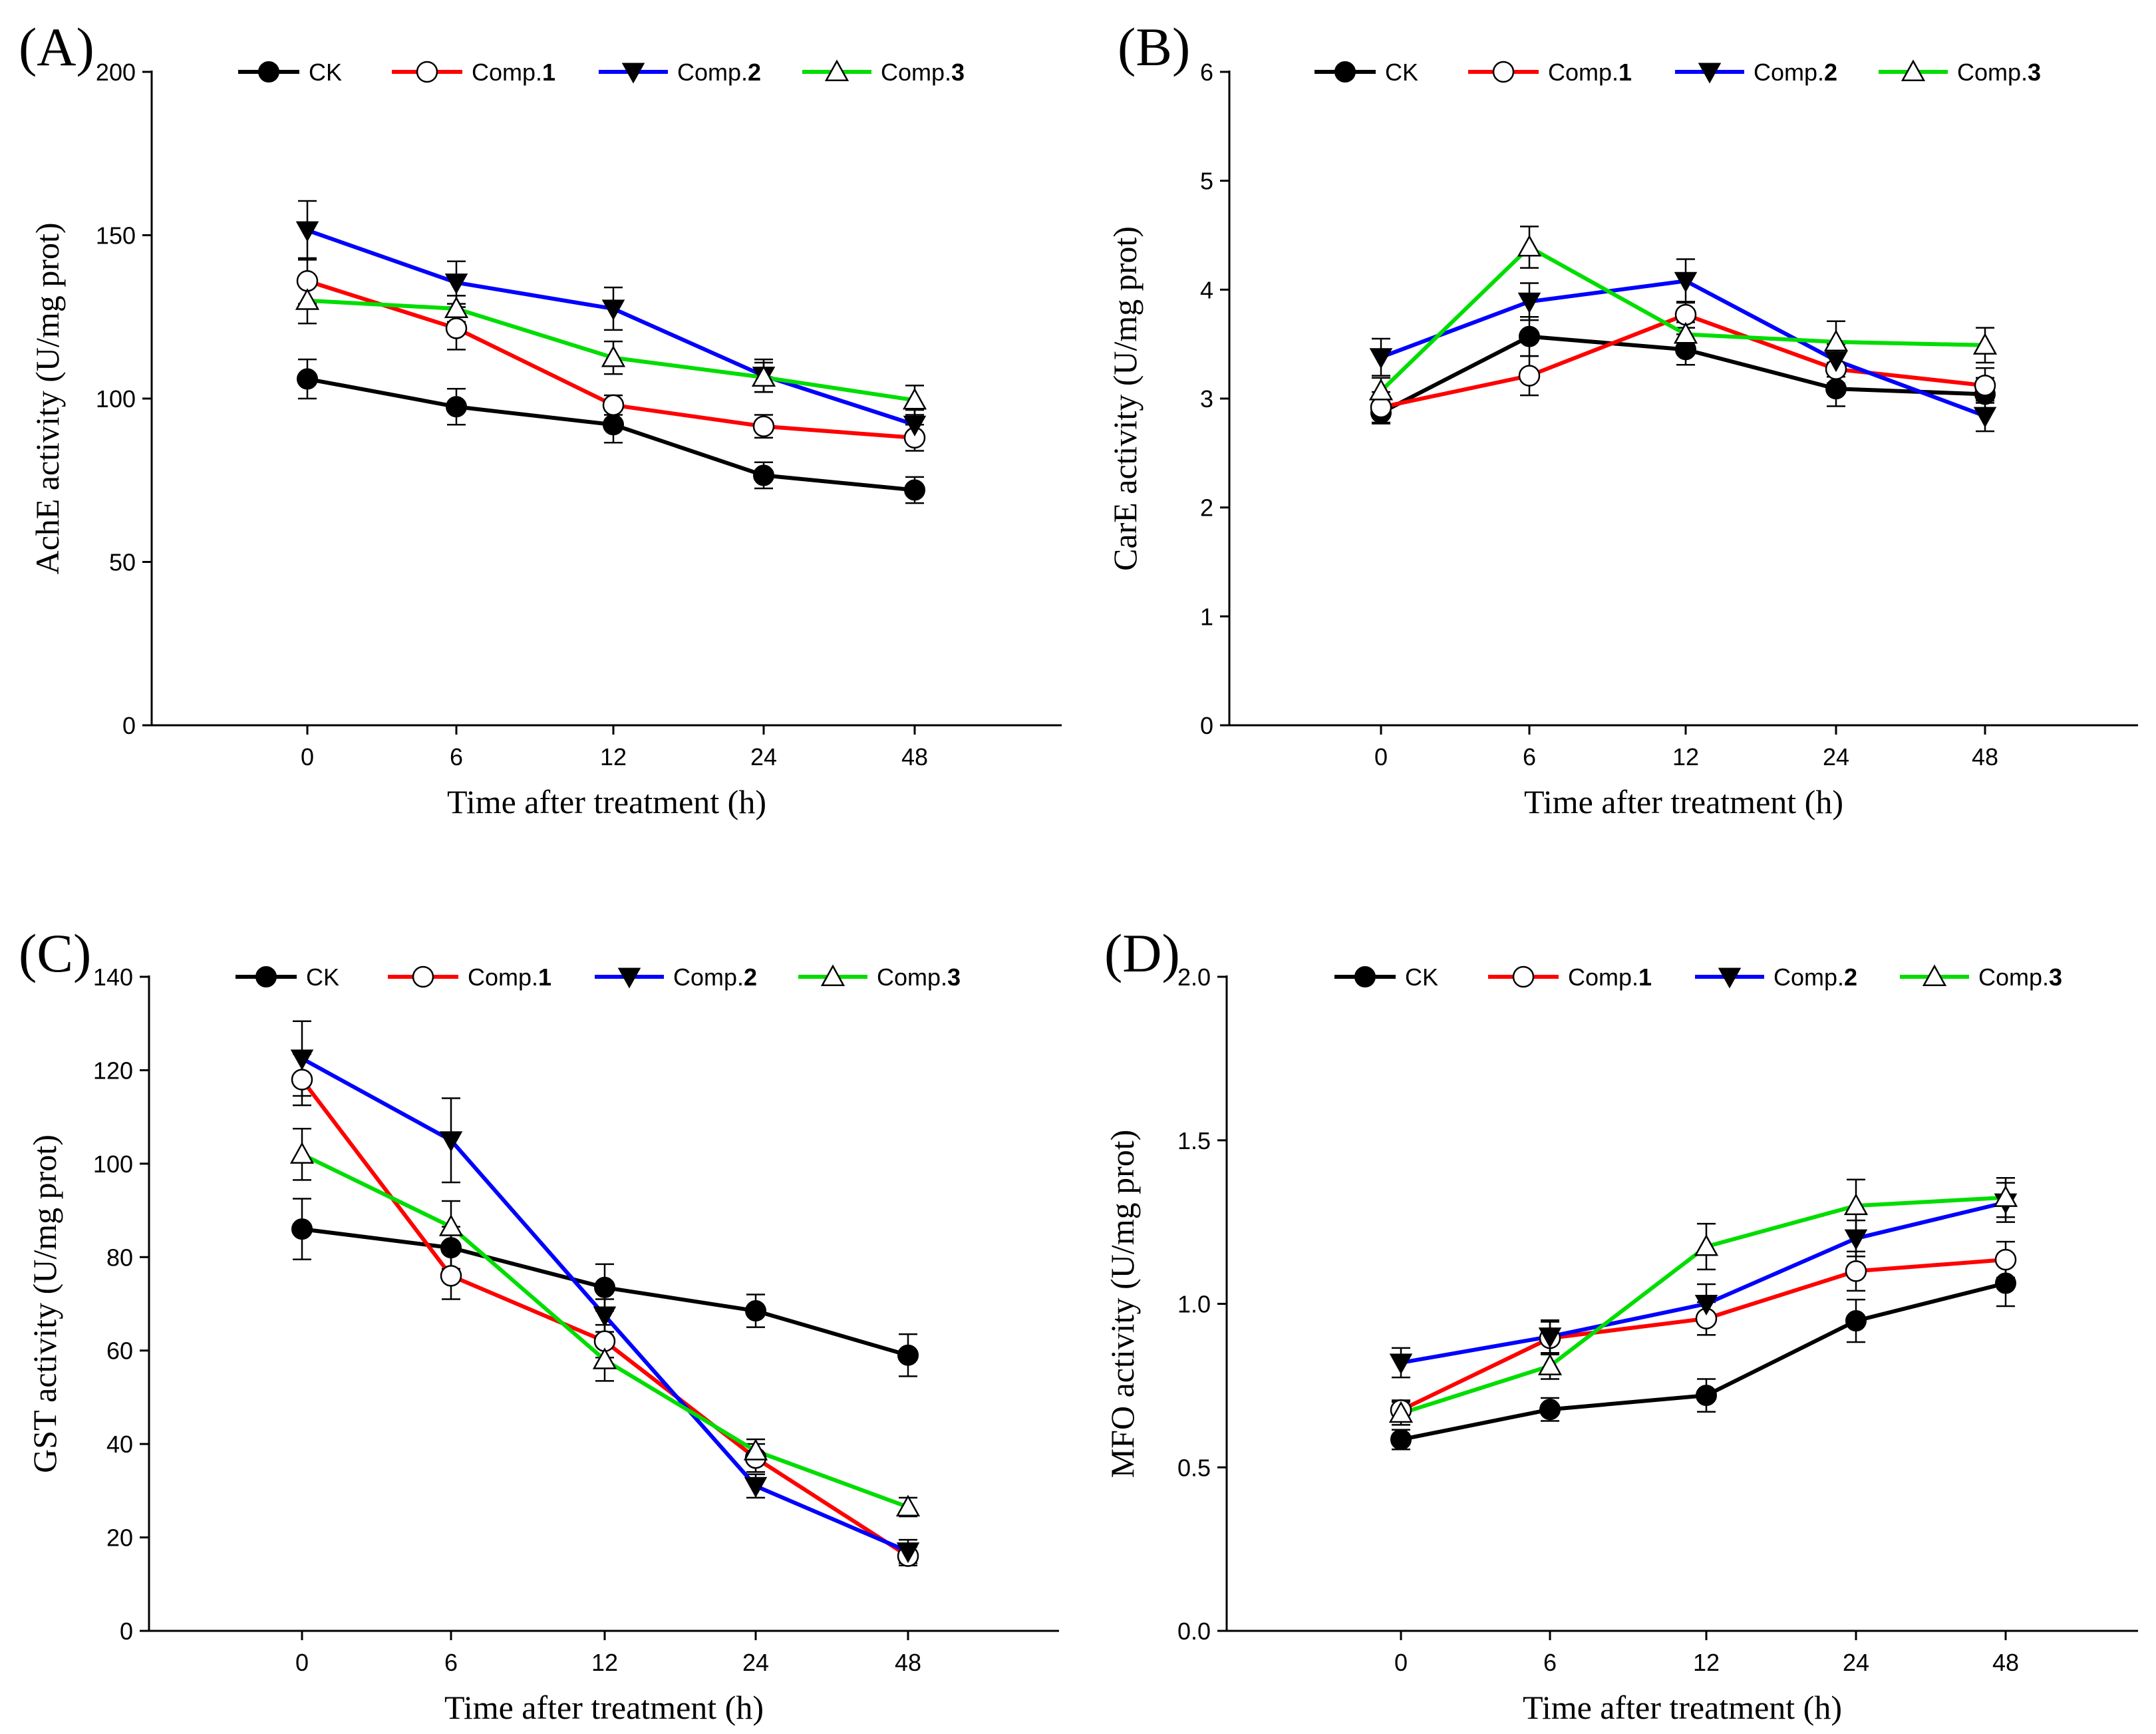  What do you see at coordinates (55, 953) in the screenshot?
I see `panel-label: (C)` at bounding box center [55, 953].